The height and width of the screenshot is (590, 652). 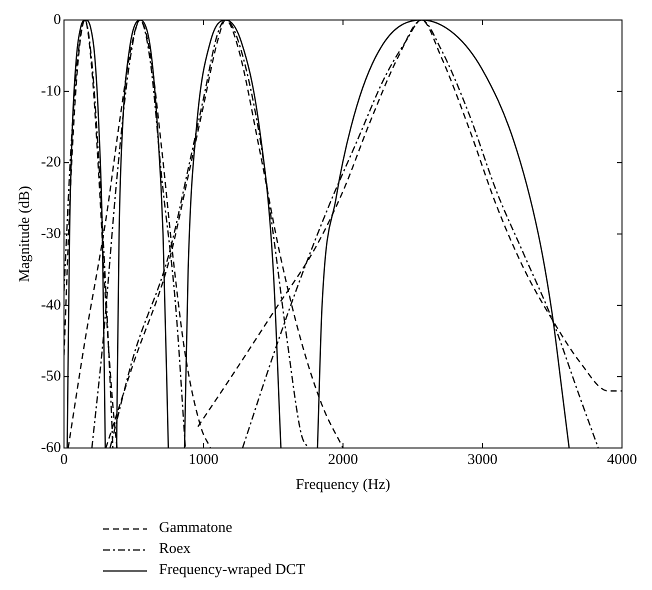 I want to click on y-tick-label: -20, so click(x=50, y=162).